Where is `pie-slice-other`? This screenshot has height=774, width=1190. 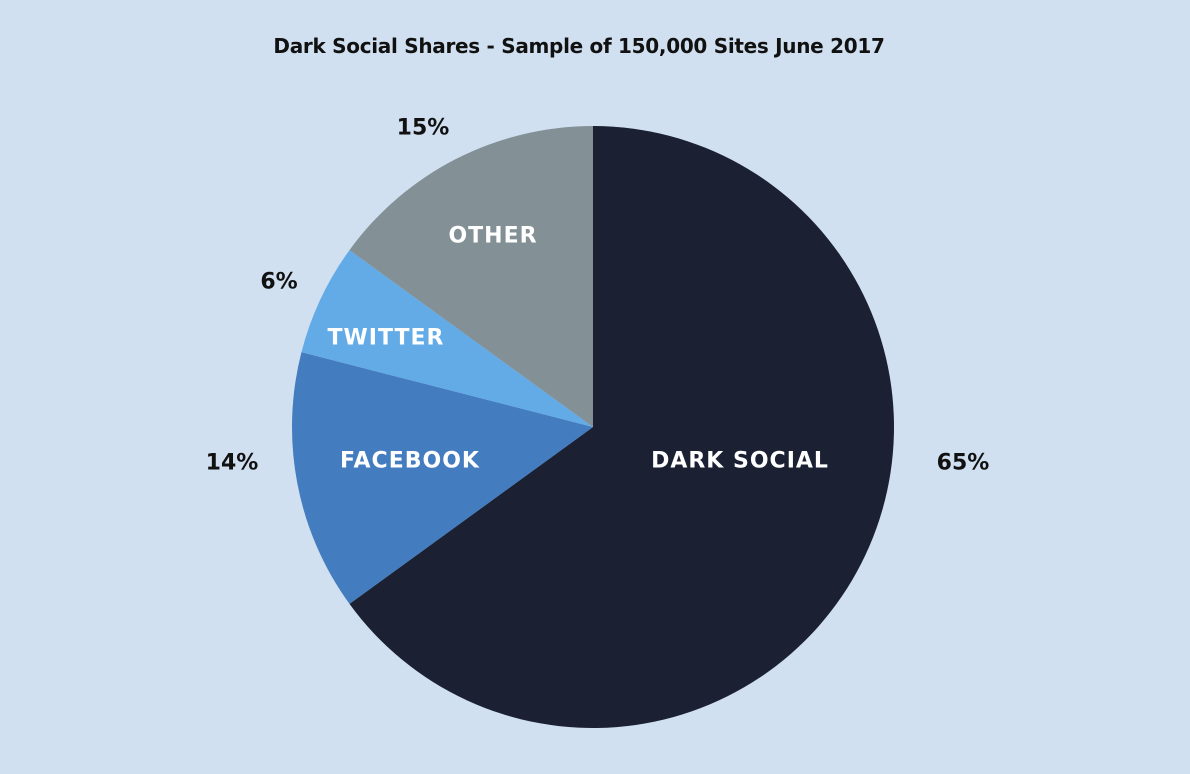
pie-slice-other is located at coordinates (471, 276).